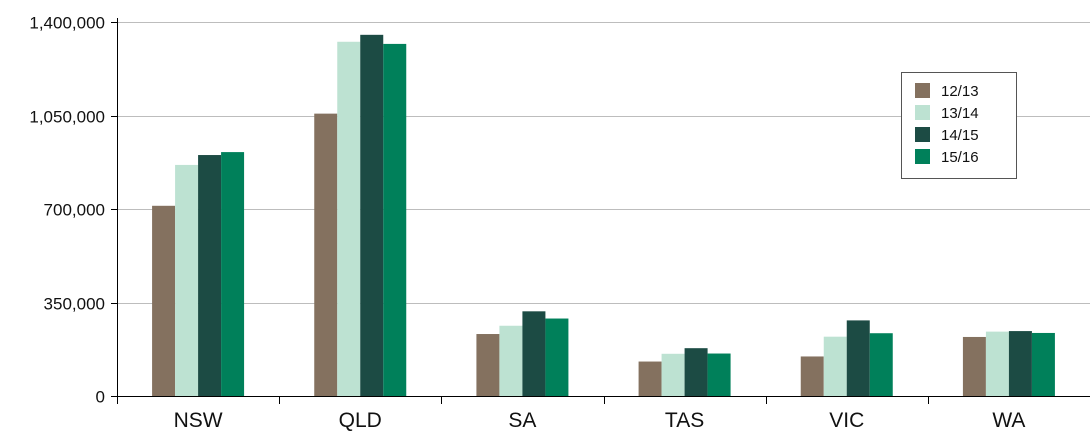 This screenshot has height=433, width=1090. What do you see at coordinates (1008, 420) in the screenshot?
I see `x-category-label: WA` at bounding box center [1008, 420].